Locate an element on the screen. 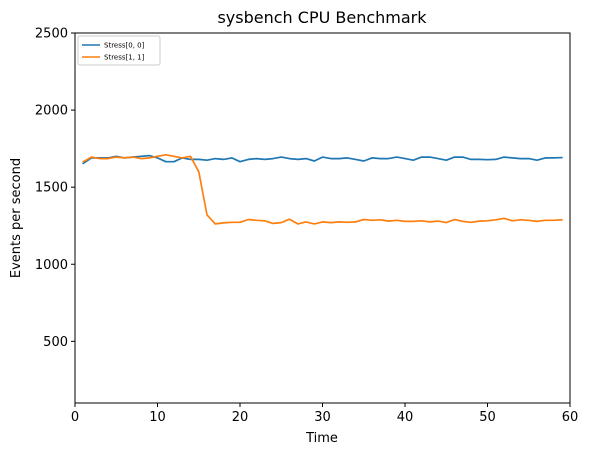 This screenshot has height=455, width=589. x-tick-label: 10 is located at coordinates (157, 417).